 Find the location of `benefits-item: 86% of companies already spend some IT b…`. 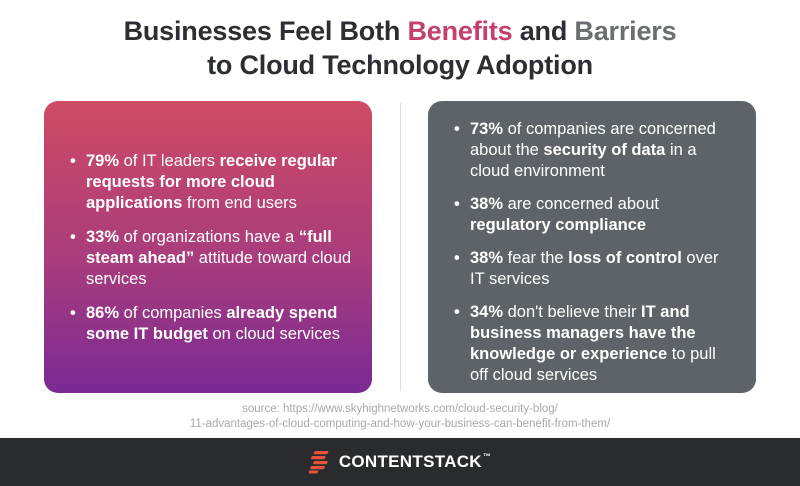

benefits-item: 86% of companies already spend some IT b… is located at coordinates (210, 324).